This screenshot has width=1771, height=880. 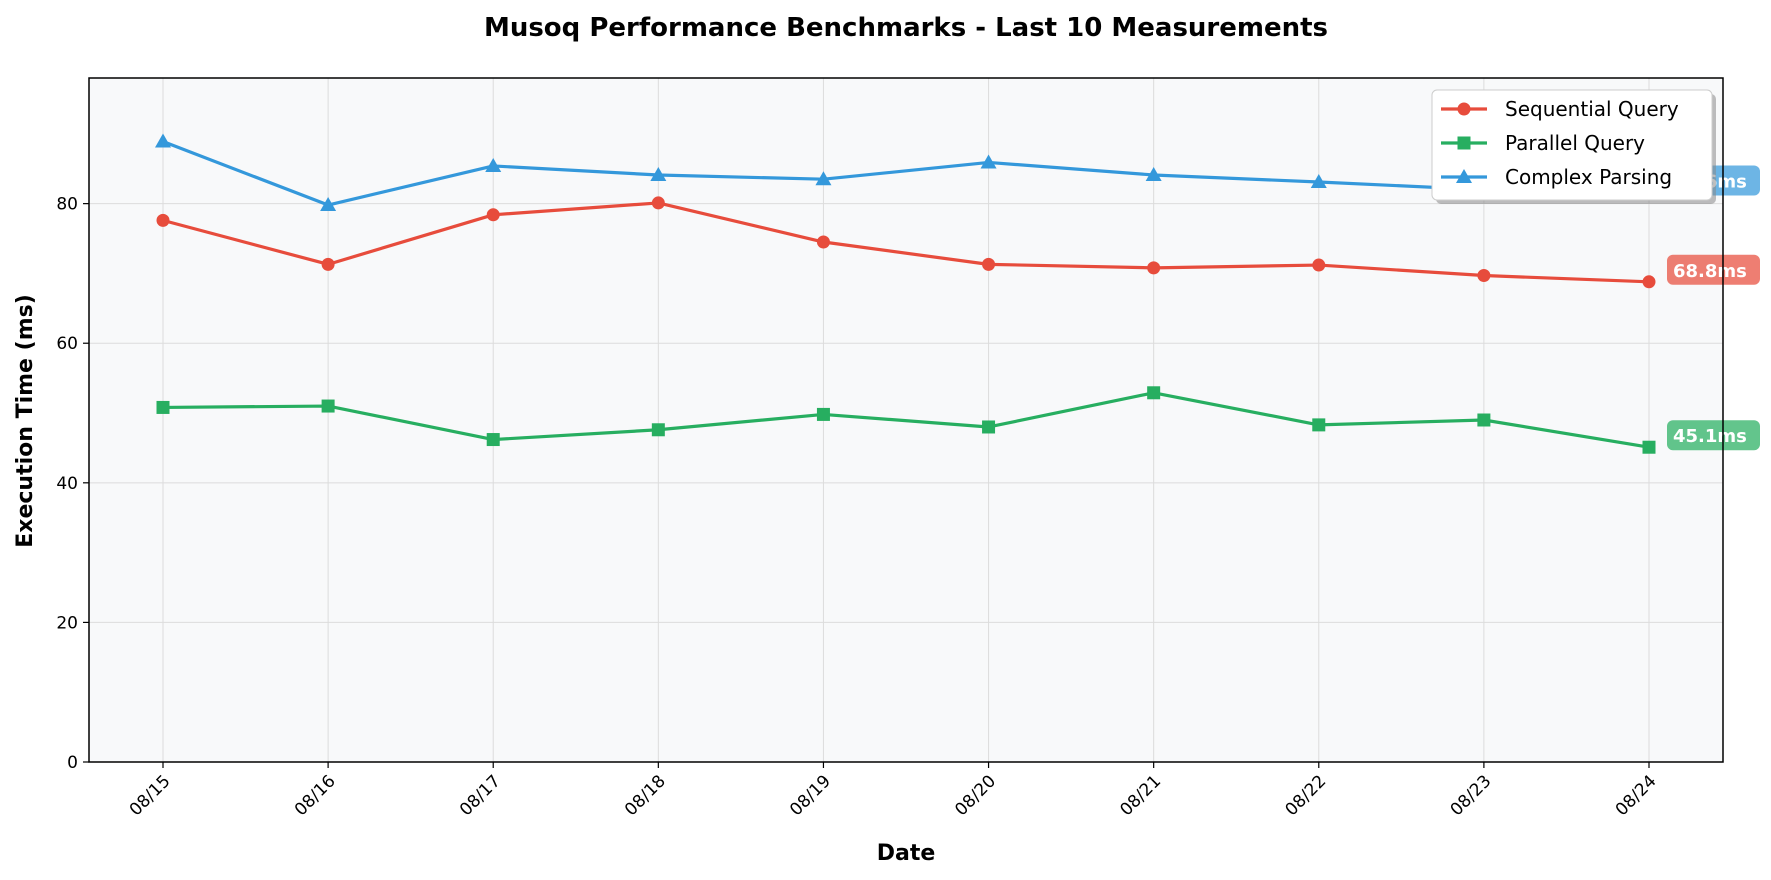 What do you see at coordinates (315, 795) in the screenshot?
I see `x-tick-label: 08/16` at bounding box center [315, 795].